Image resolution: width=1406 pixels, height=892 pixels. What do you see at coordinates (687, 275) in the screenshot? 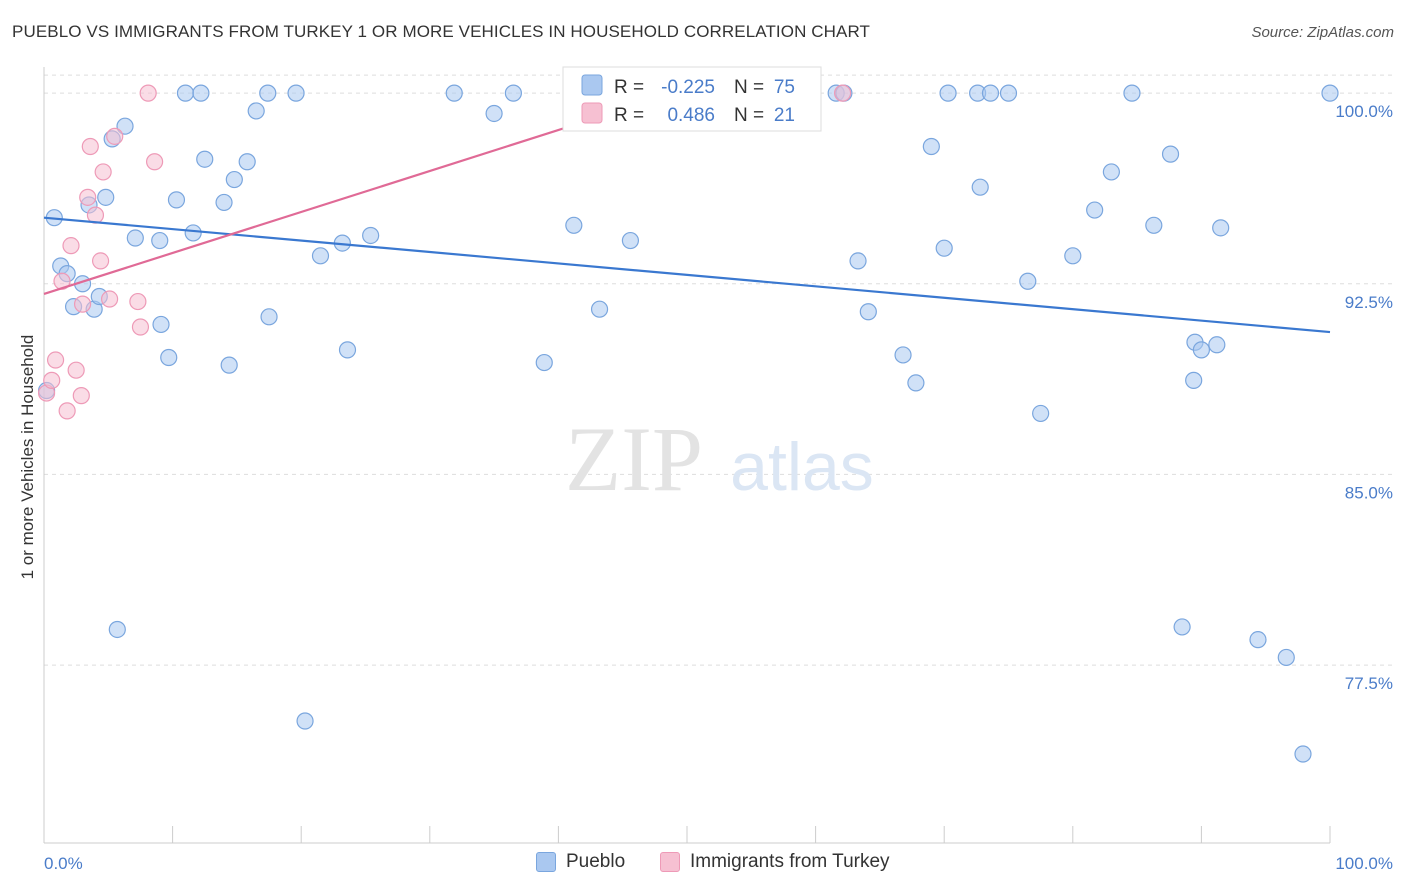
I see `pueblo-trend-line` at bounding box center [687, 275].